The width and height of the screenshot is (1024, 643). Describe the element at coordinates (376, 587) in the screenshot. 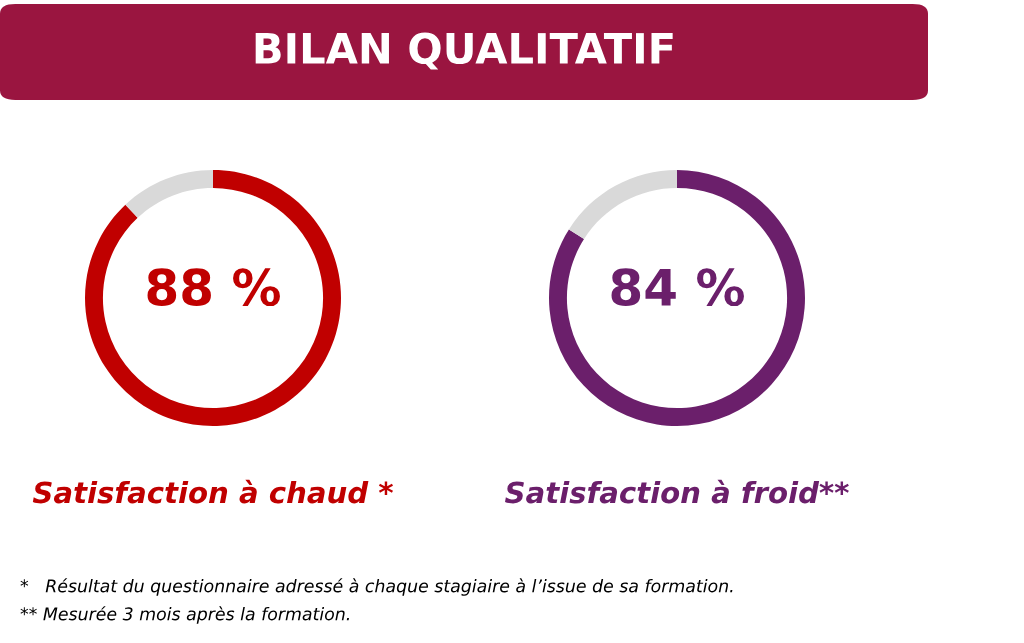

I see `text: * Résultat du questionnaire adressé à chaque stagiaire à l’issue de sa formation.` at that location.